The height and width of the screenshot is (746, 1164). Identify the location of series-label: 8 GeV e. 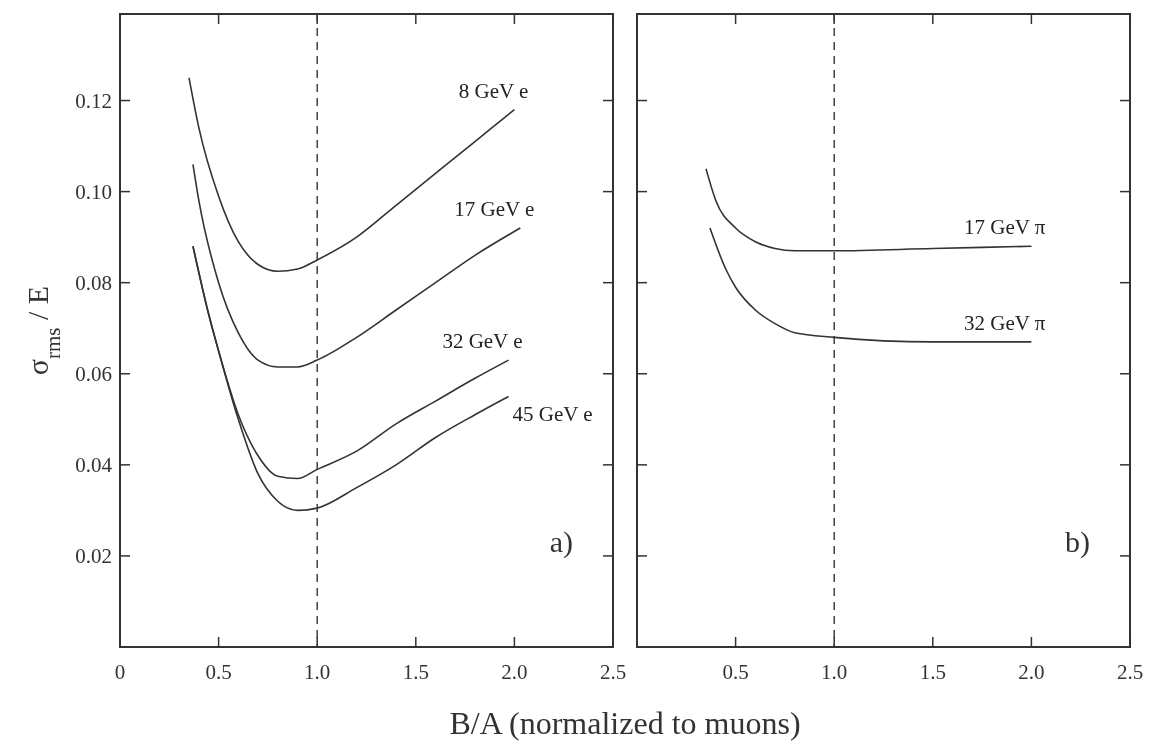
(493, 90).